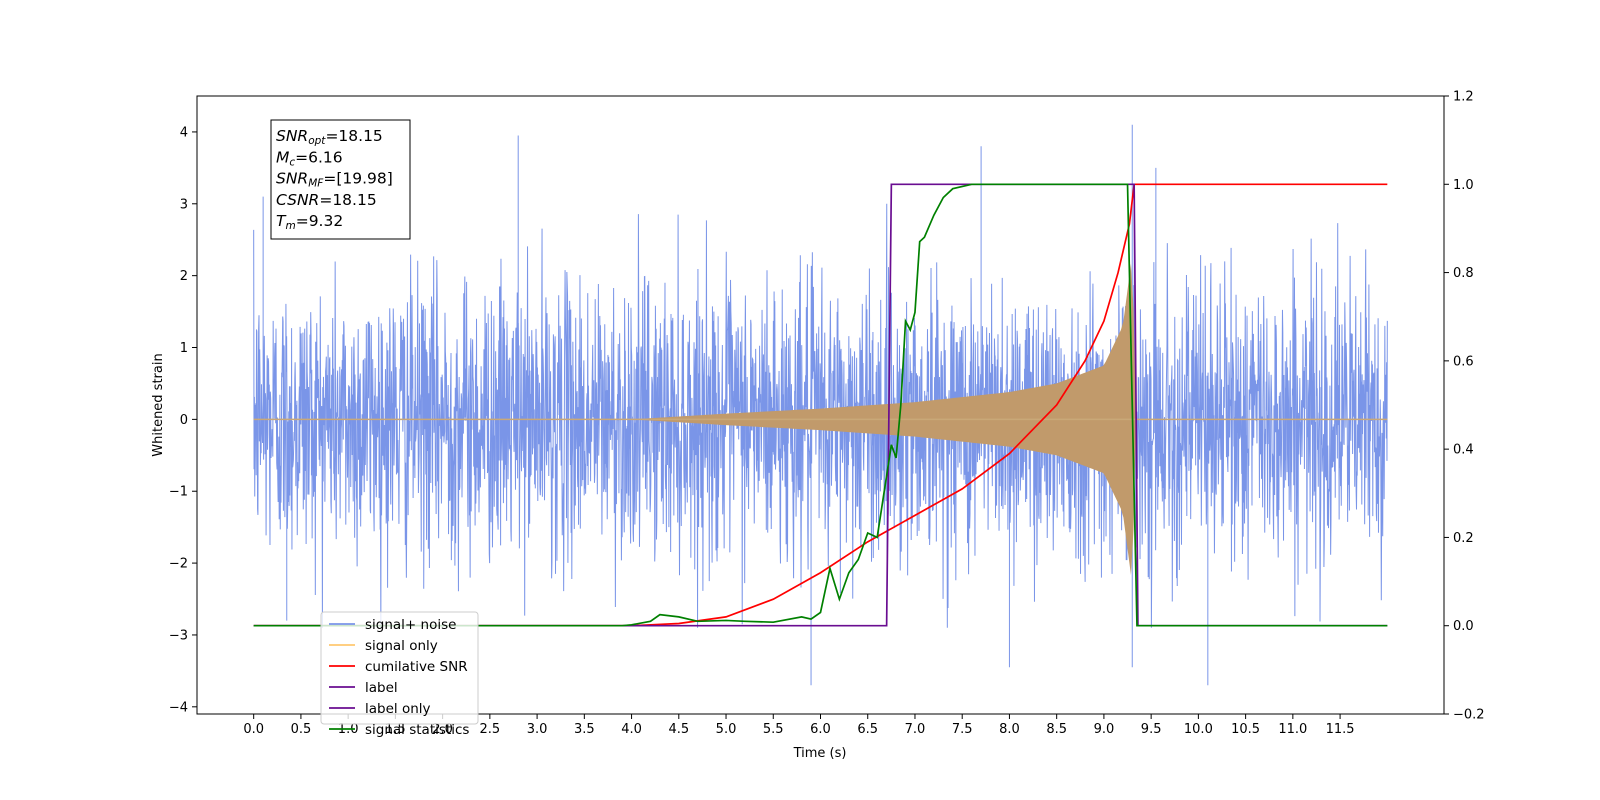 The width and height of the screenshot is (1600, 800). What do you see at coordinates (334, 180) in the screenshot?
I see `info-line: SNRMF=[19.98]` at bounding box center [334, 180].